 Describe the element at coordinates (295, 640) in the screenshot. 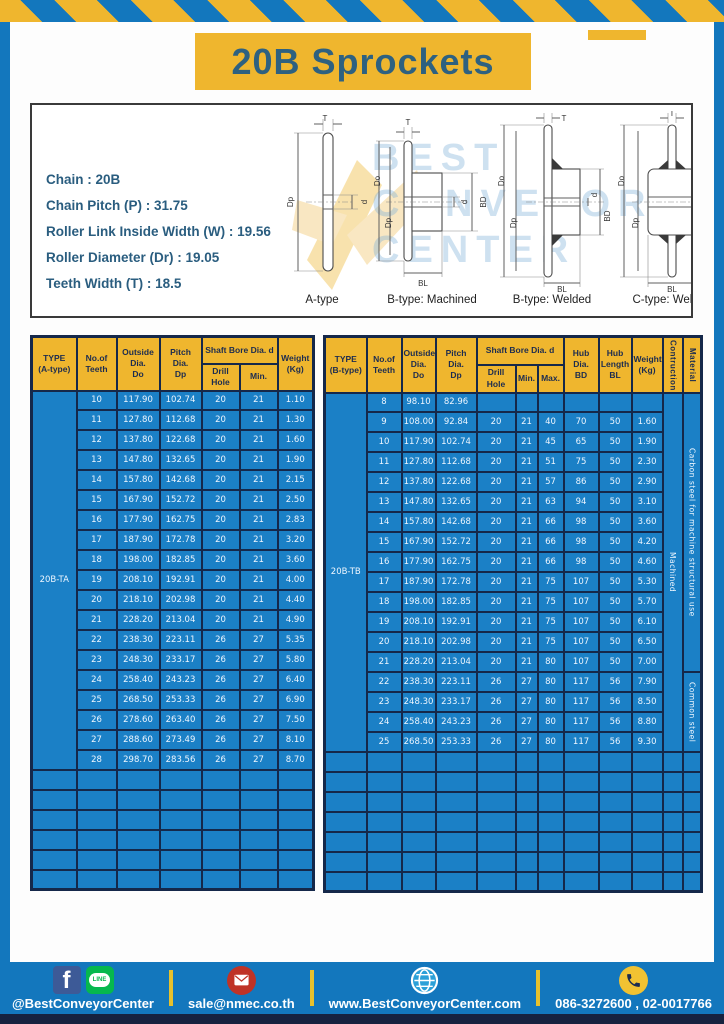

I see `table-cell: 5.35` at that location.